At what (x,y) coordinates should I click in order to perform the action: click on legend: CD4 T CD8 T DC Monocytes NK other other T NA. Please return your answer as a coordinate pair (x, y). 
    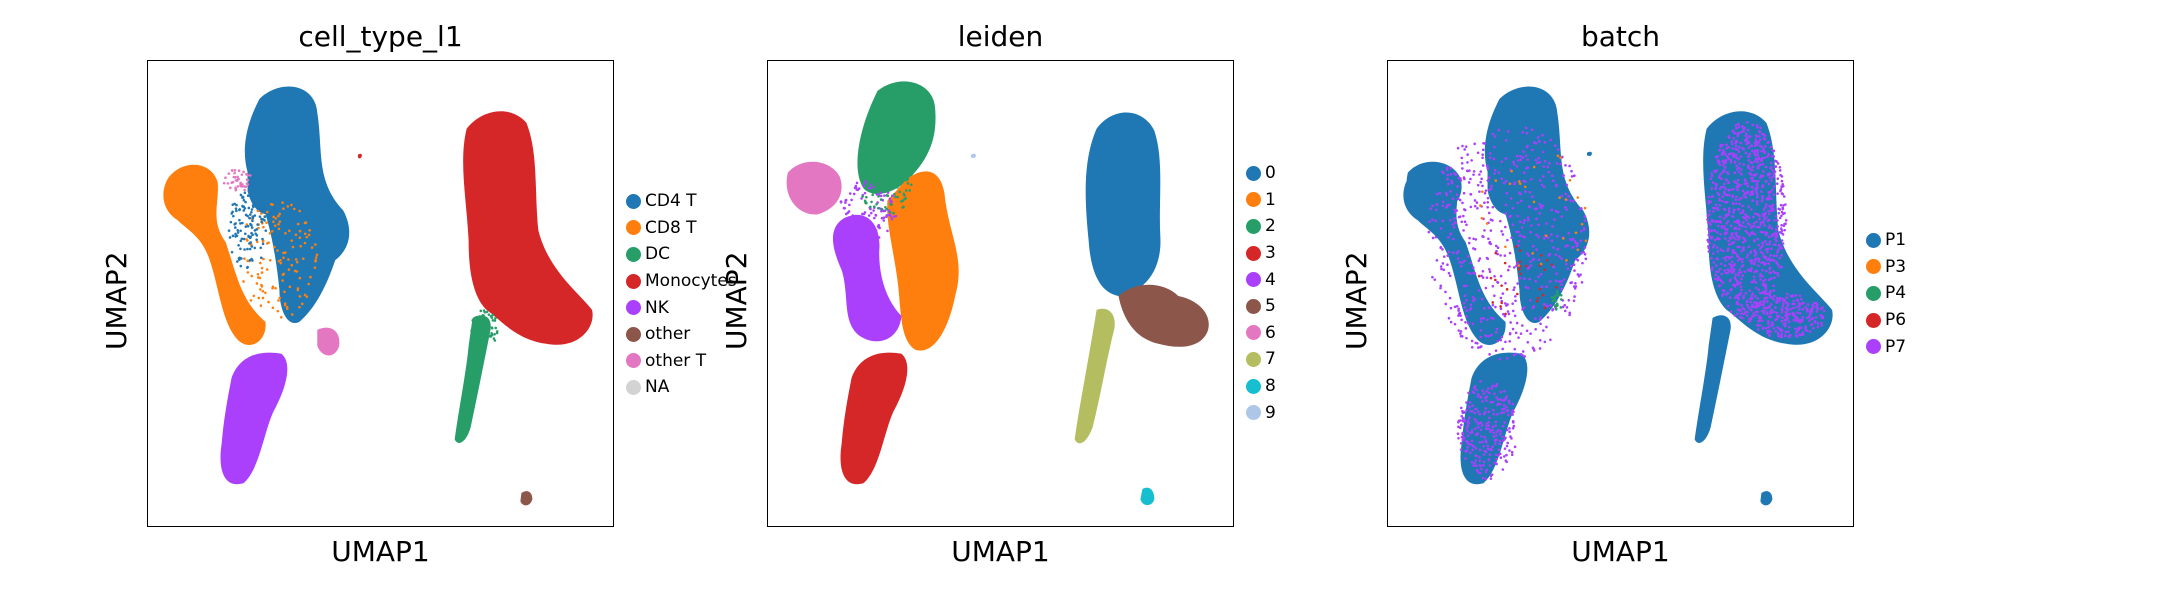
    Looking at the image, I should click on (681, 294).